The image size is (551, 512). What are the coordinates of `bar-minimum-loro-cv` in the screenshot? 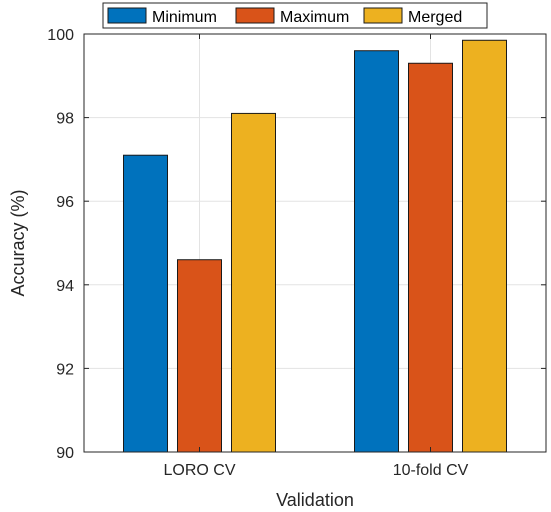 It's located at (145, 303).